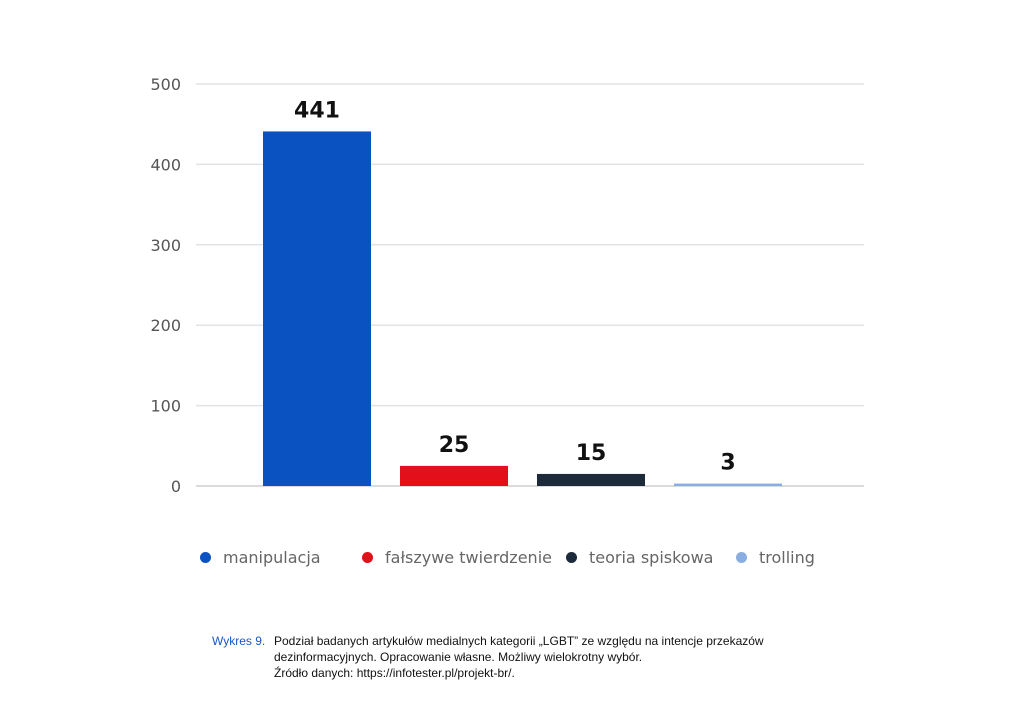  Describe the element at coordinates (165, 245) in the screenshot. I see `y-tick-label: 300` at that location.